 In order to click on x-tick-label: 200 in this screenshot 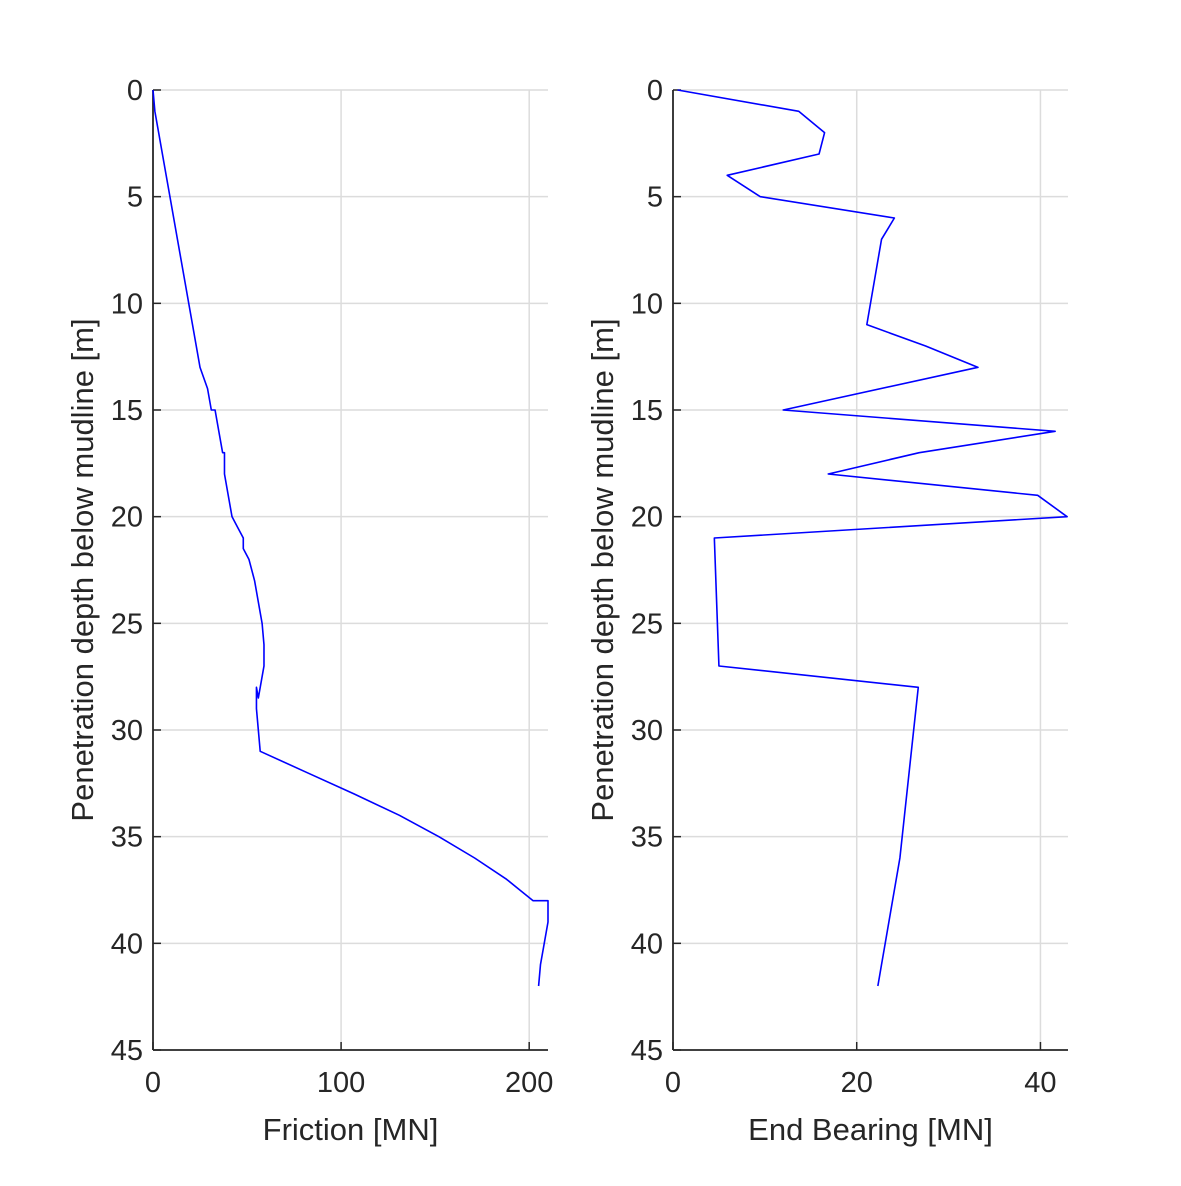, I will do `click(529, 1083)`.